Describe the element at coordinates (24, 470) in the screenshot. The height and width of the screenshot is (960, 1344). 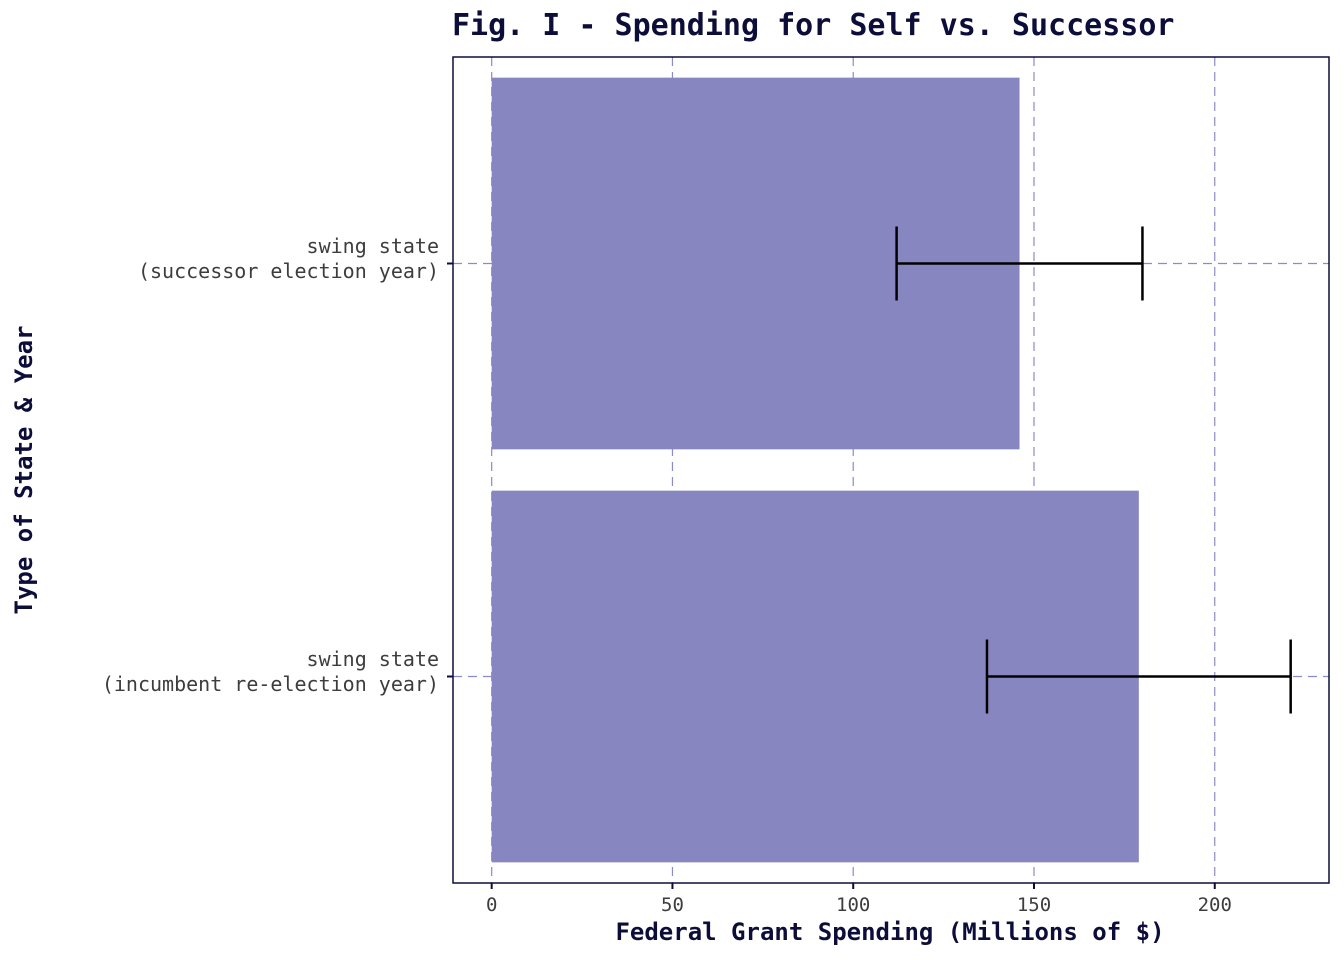
I see `y-axis-title: Type of State & Year` at that location.